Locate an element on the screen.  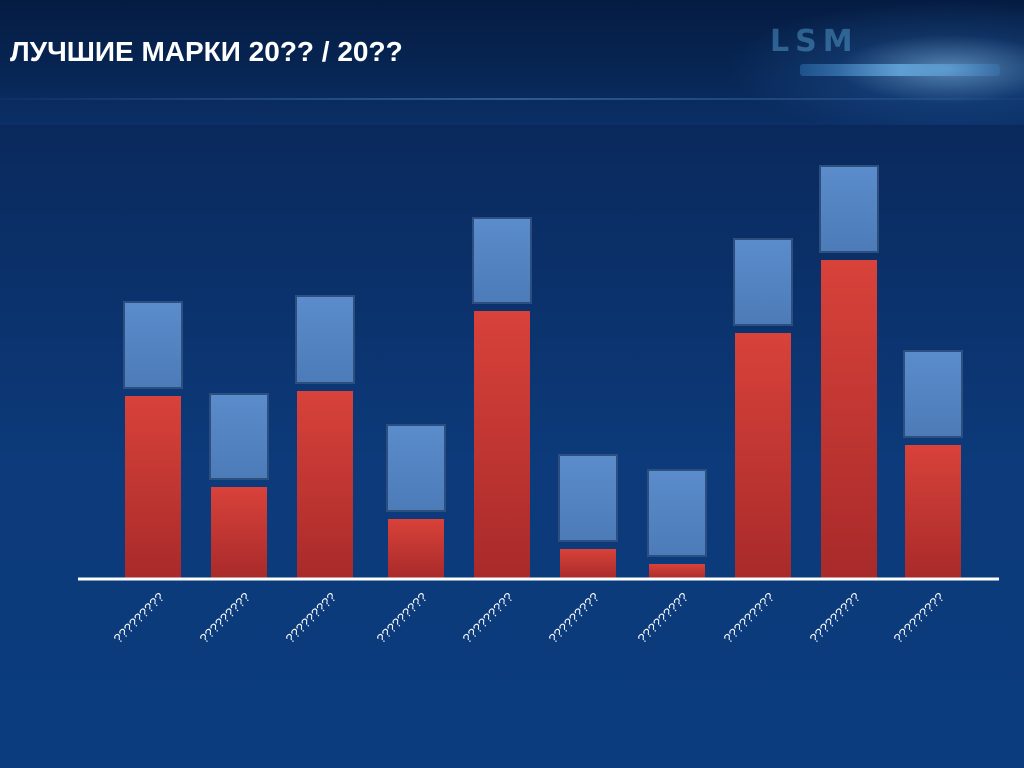
category-label-7: ????????? is located at coordinates (662, 618).